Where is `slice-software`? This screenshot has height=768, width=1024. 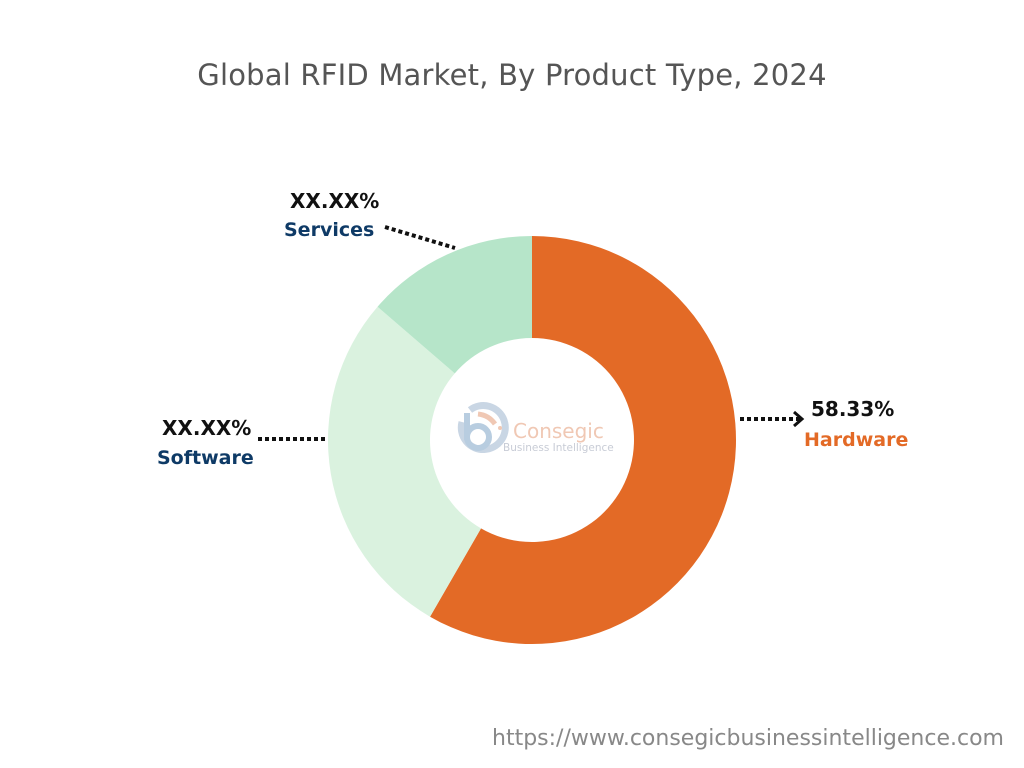
slice-software is located at coordinates (404, 461).